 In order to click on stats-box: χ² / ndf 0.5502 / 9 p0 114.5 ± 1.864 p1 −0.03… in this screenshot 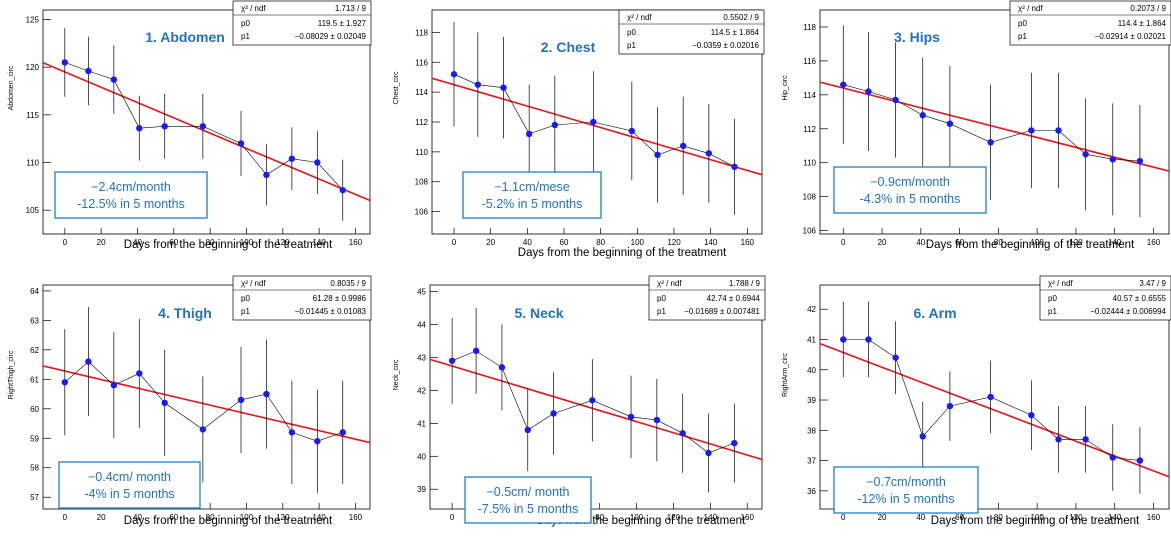, I will do `click(691, 32)`.